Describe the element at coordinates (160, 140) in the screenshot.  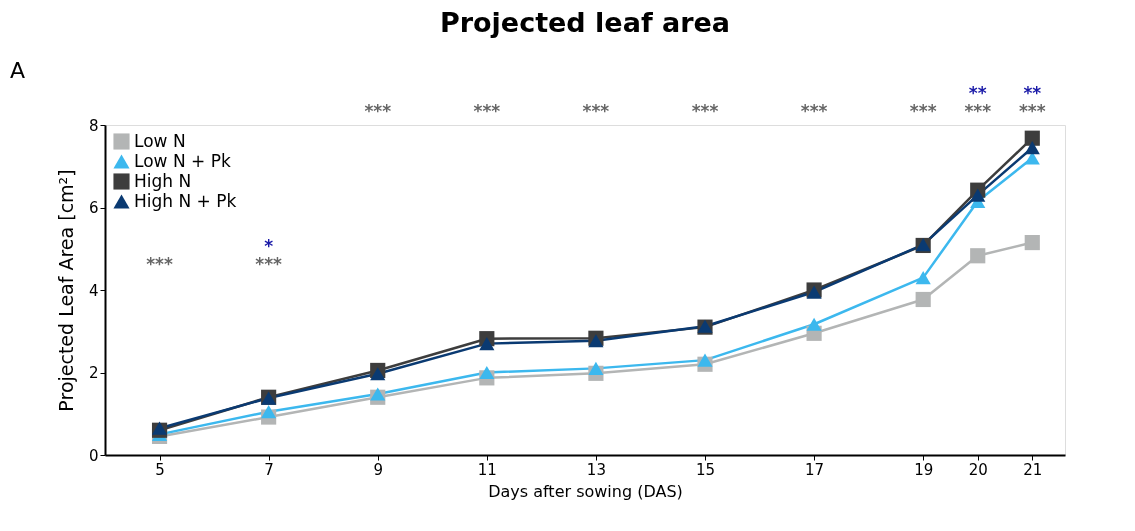
I see `legend-label: Low N` at that location.